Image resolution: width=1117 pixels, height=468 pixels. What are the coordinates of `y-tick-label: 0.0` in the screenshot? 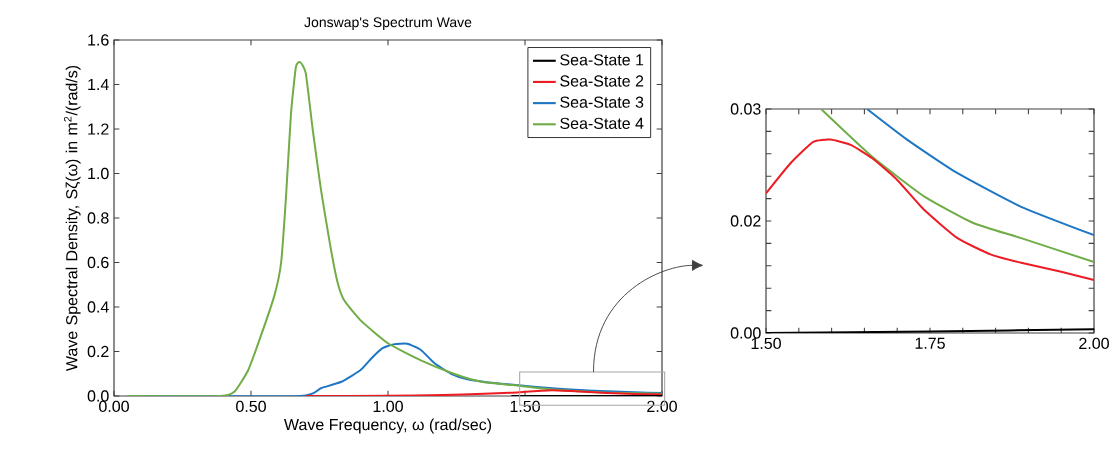 It's located at (98, 396).